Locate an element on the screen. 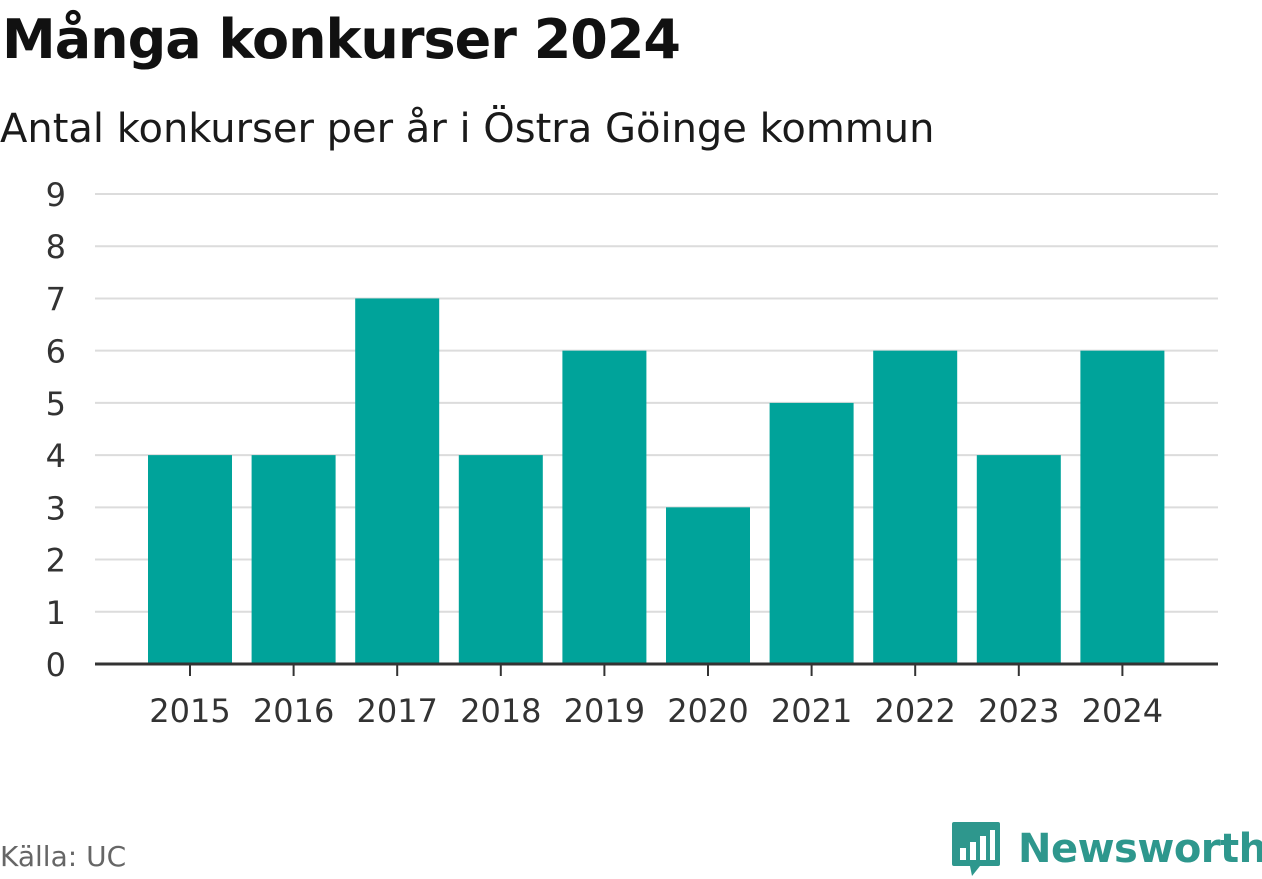 The image size is (1262, 879). x-tick-label: 2018 is located at coordinates (500, 711).